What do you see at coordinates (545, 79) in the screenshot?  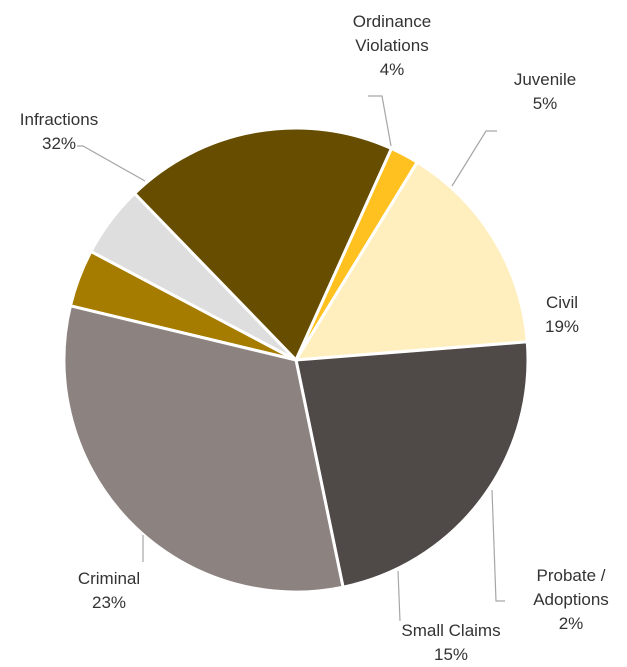 I see `label-category-line: Juvenile` at bounding box center [545, 79].